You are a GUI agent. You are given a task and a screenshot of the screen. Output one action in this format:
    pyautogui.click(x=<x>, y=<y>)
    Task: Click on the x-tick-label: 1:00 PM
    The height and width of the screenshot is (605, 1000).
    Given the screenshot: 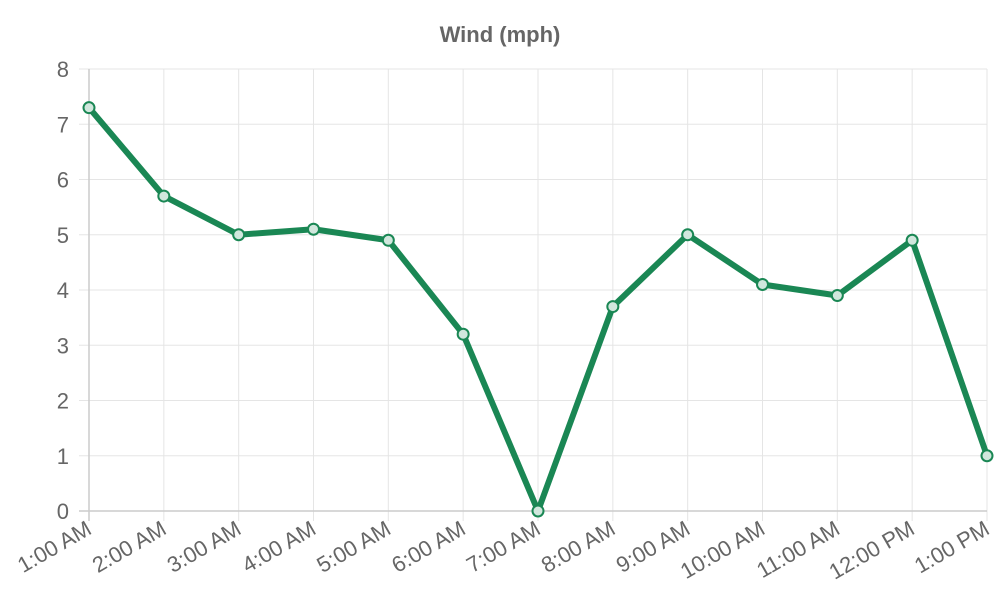 What is the action you would take?
    pyautogui.click(x=951, y=547)
    